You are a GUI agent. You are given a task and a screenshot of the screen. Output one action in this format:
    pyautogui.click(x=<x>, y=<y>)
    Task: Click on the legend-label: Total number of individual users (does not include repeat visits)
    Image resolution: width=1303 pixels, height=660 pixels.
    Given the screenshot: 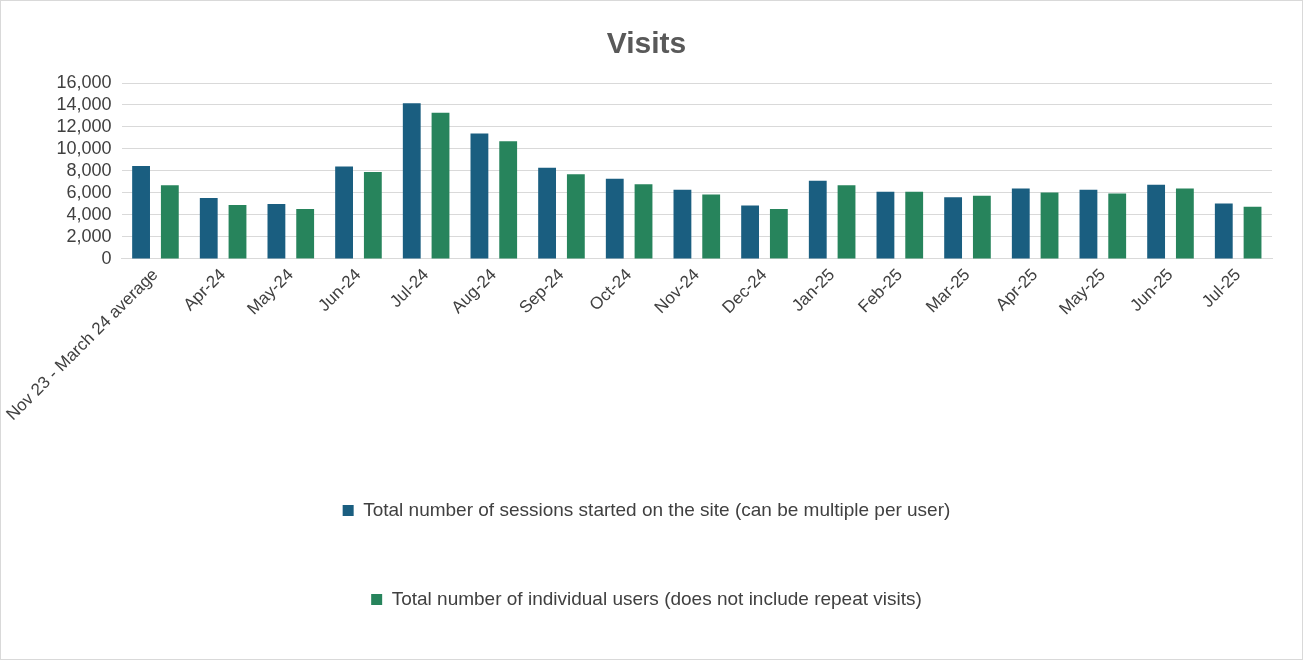 What is the action you would take?
    pyautogui.click(x=656, y=598)
    